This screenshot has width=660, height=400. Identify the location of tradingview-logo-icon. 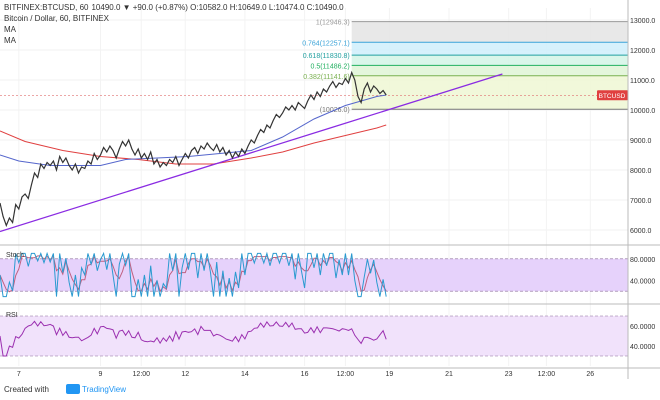
(73, 389).